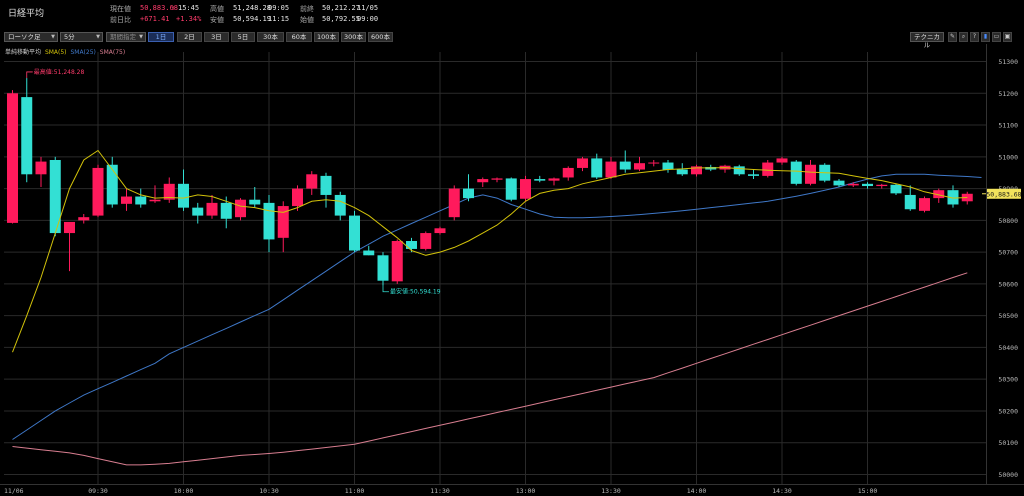 The width and height of the screenshot is (1024, 496). I want to click on period-button: 5日, so click(243, 37).